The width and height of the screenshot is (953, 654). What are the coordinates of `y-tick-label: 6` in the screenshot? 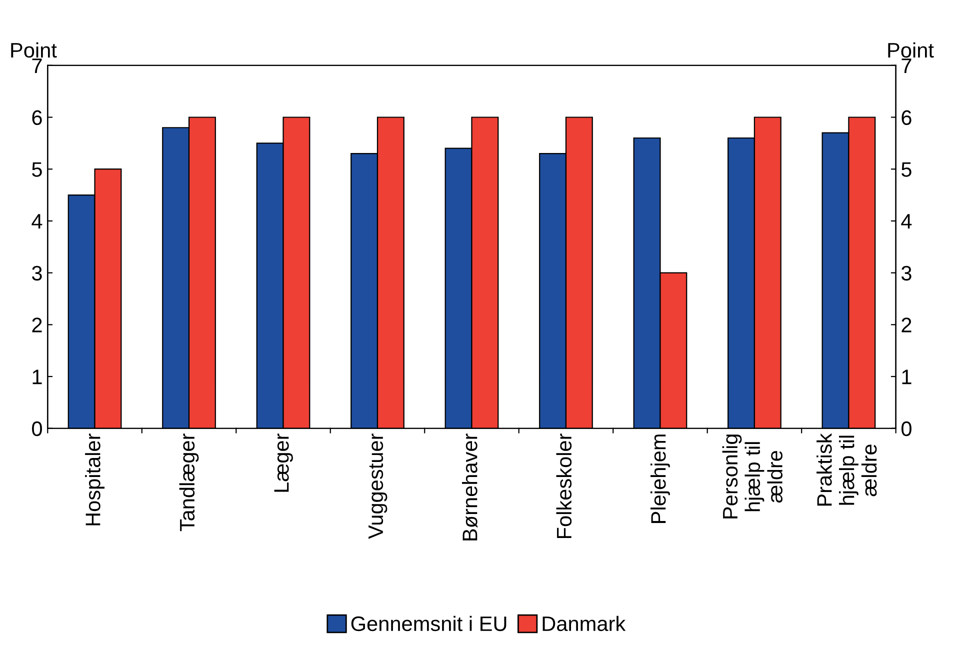 It's located at (37, 118).